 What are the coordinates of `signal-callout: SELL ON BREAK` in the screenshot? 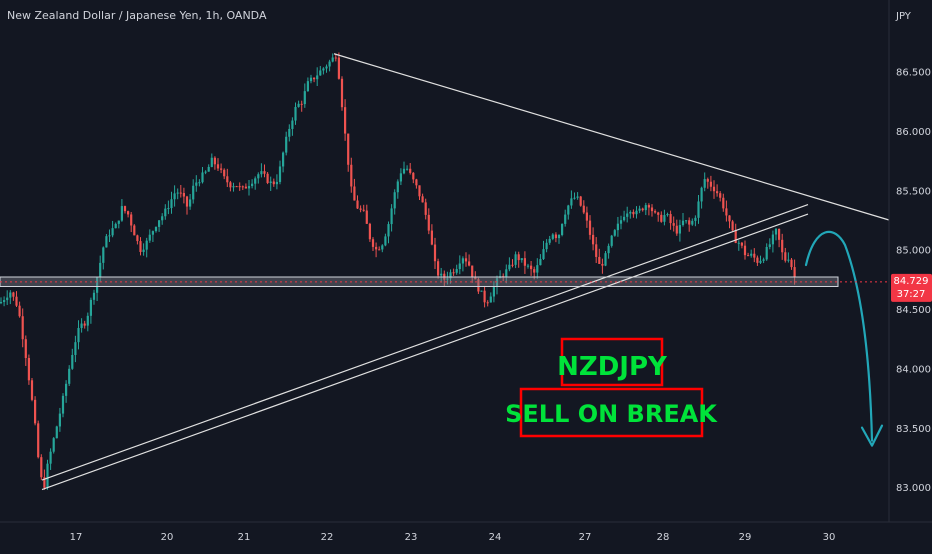 It's located at (611, 412).